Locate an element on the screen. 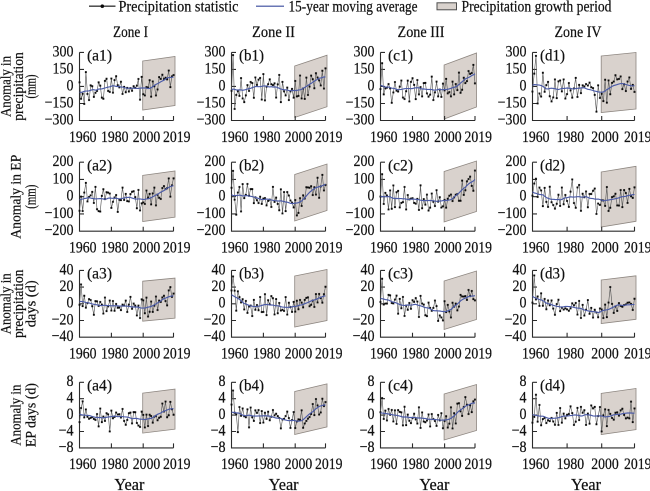 The height and width of the screenshot is (491, 650). svg-text: (d1) is located at coordinates (552, 56).